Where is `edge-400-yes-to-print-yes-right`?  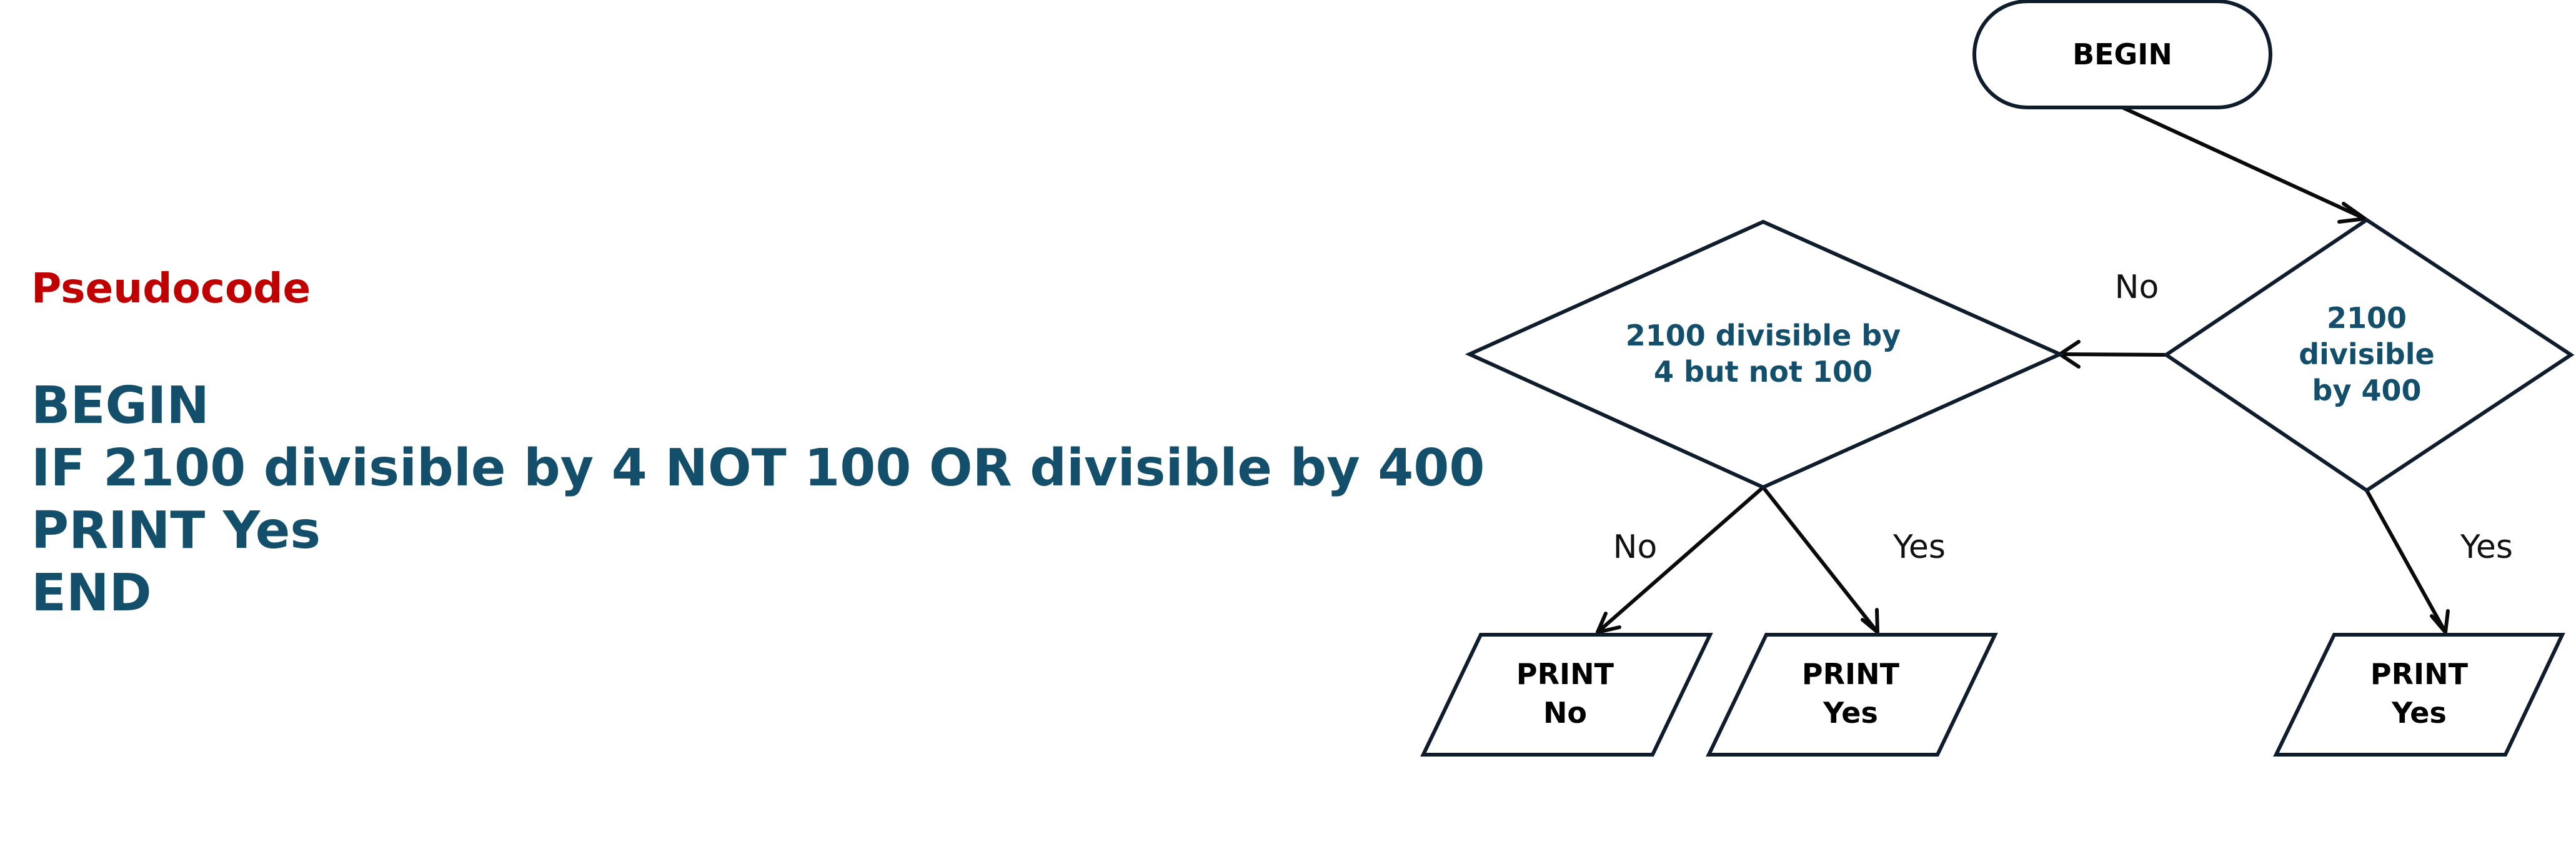
edge-400-yes-to-print-yes-right is located at coordinates (2406, 561).